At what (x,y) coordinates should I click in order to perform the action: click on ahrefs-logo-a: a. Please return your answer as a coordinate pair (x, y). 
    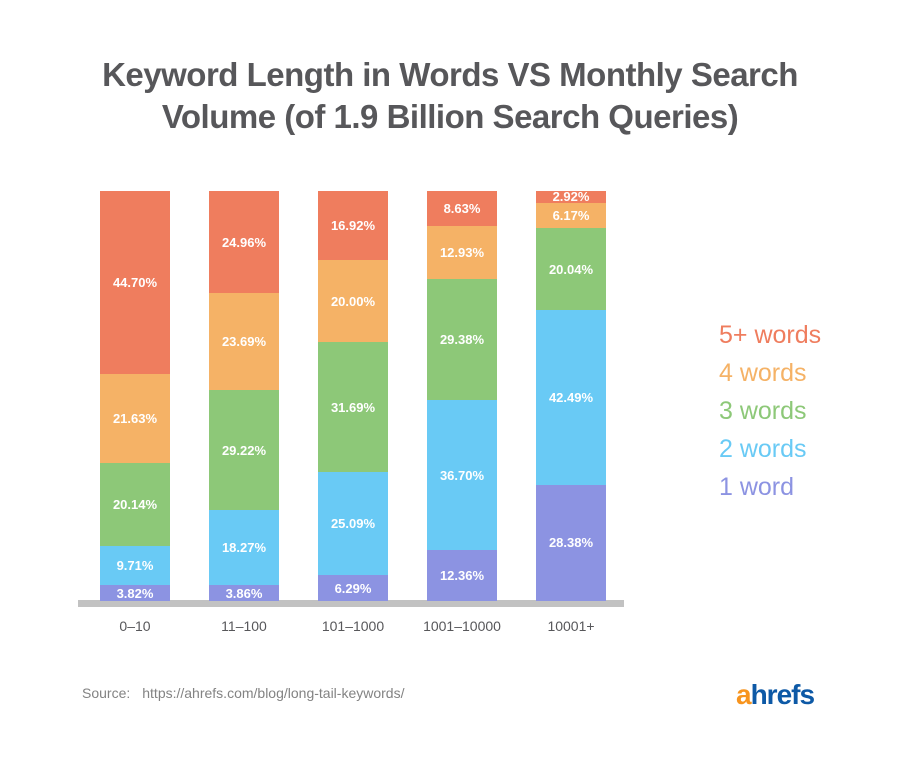
    Looking at the image, I should click on (744, 694).